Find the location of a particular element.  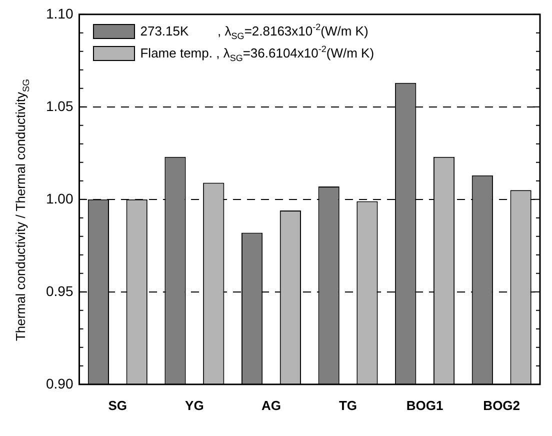

x-tick-label: BOG2 is located at coordinates (501, 405).